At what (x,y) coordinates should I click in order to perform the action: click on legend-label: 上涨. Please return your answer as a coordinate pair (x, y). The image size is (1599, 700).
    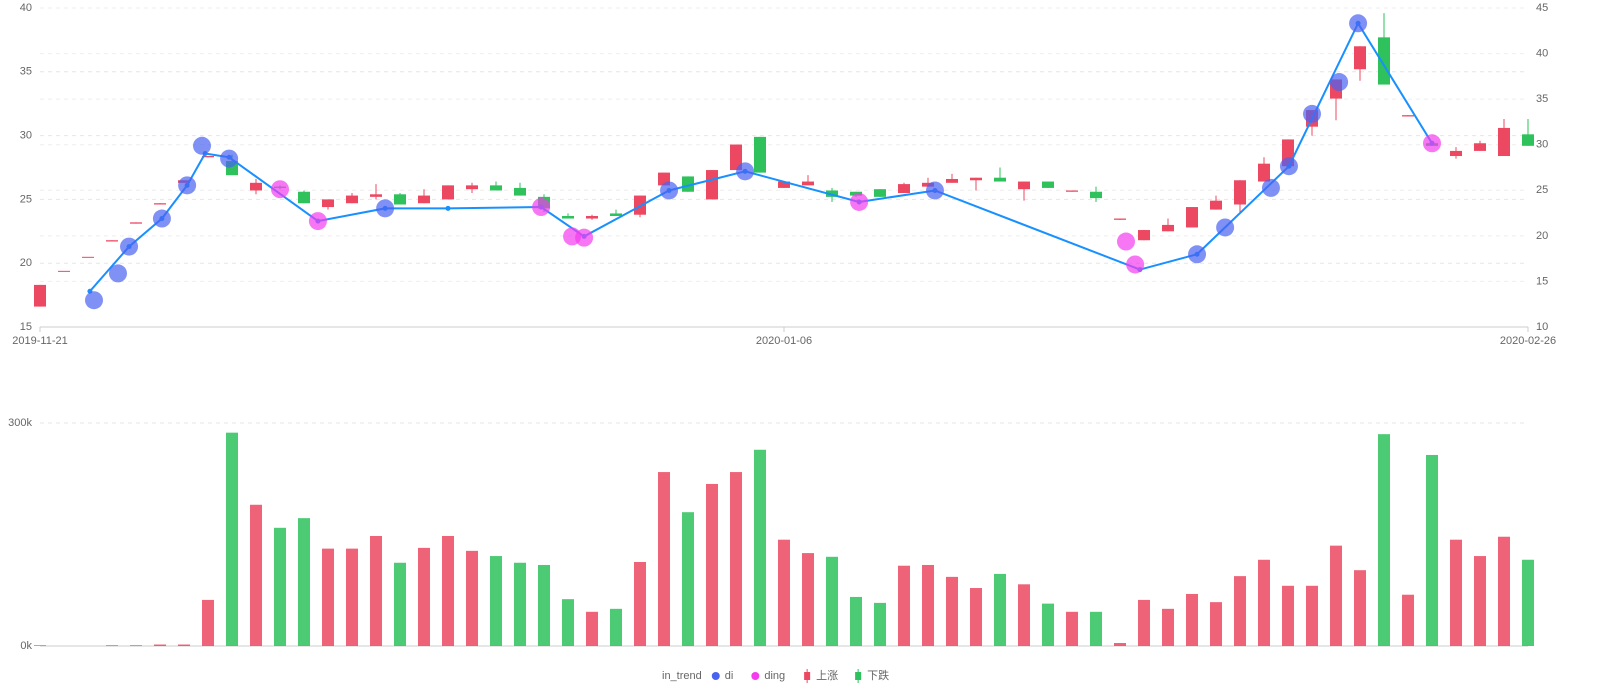
    Looking at the image, I should click on (827, 675).